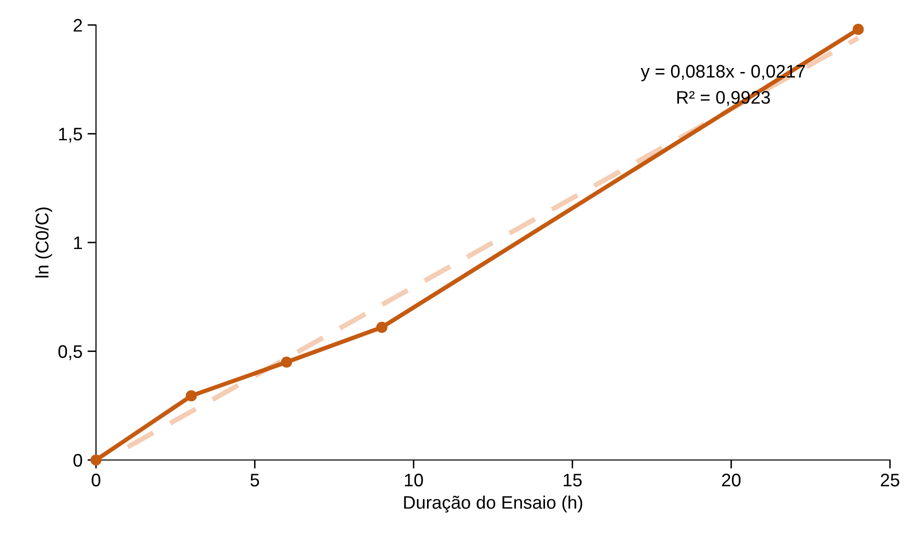 This screenshot has width=909, height=539. I want to click on x-tick-label: 20, so click(731, 480).